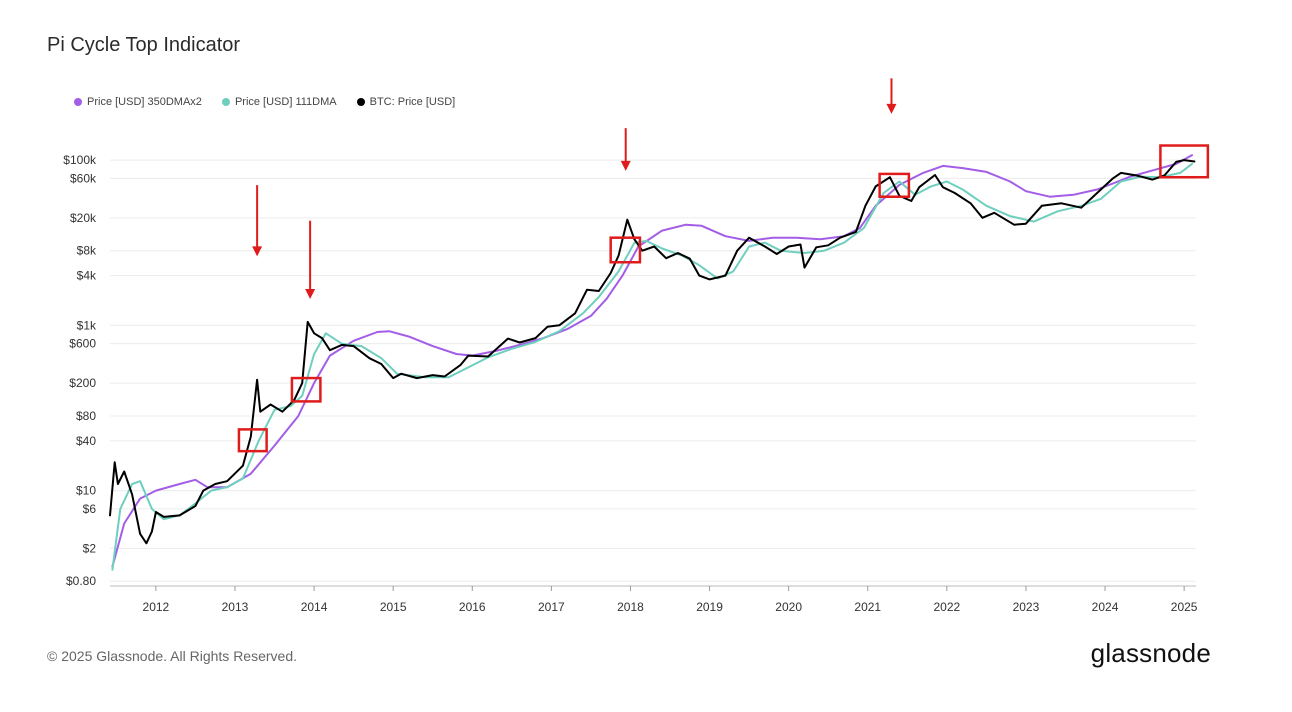  Describe the element at coordinates (235, 607) in the screenshot. I see `x-tick-label: 2013` at that location.